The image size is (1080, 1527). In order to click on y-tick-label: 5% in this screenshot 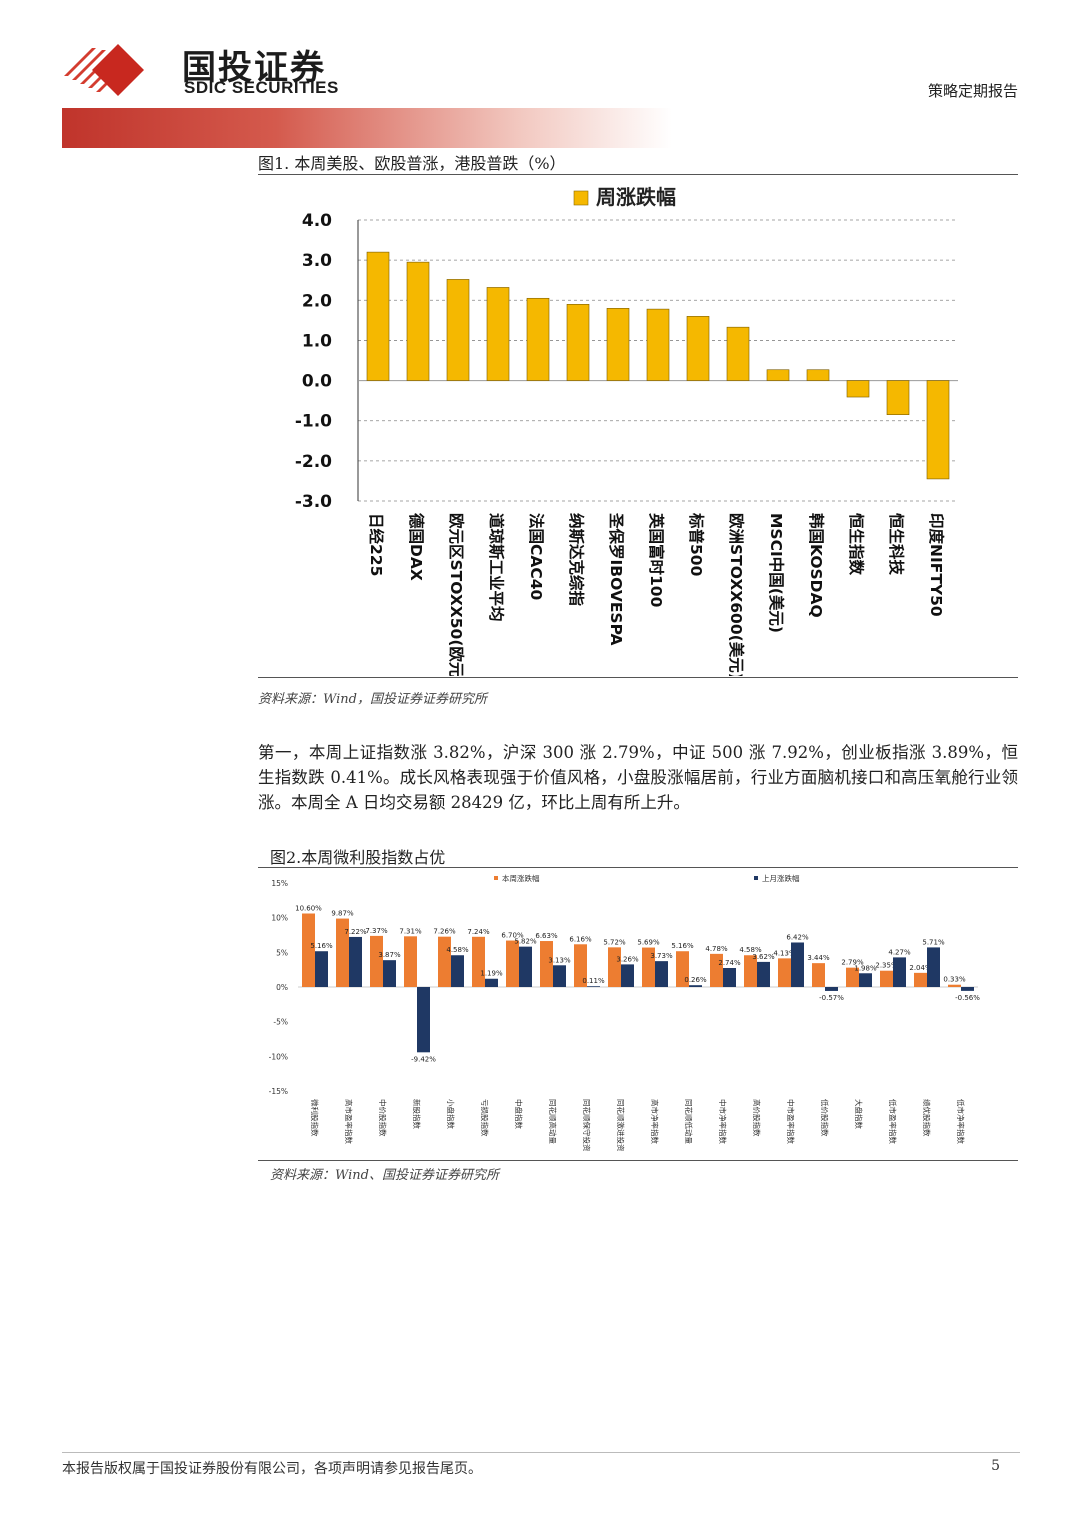, I will do `click(282, 952)`.